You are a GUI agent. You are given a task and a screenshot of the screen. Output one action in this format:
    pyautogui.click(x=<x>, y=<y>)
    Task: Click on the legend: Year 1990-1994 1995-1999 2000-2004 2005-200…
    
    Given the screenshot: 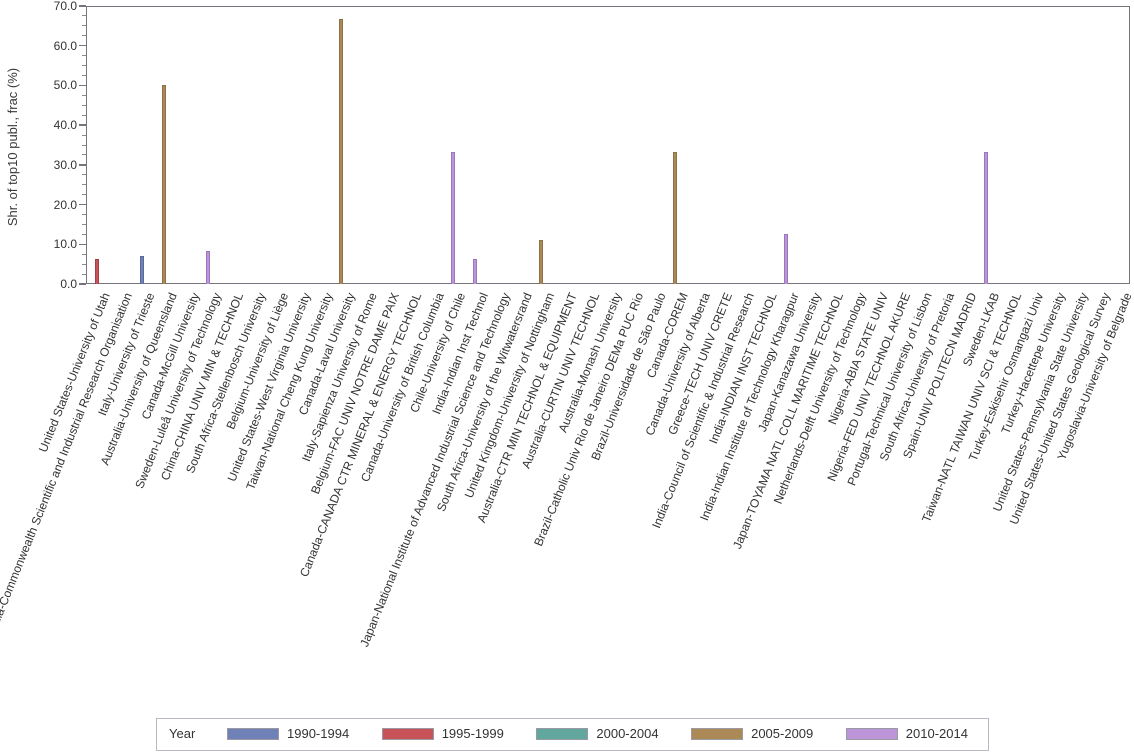 What is the action you would take?
    pyautogui.click(x=572, y=734)
    